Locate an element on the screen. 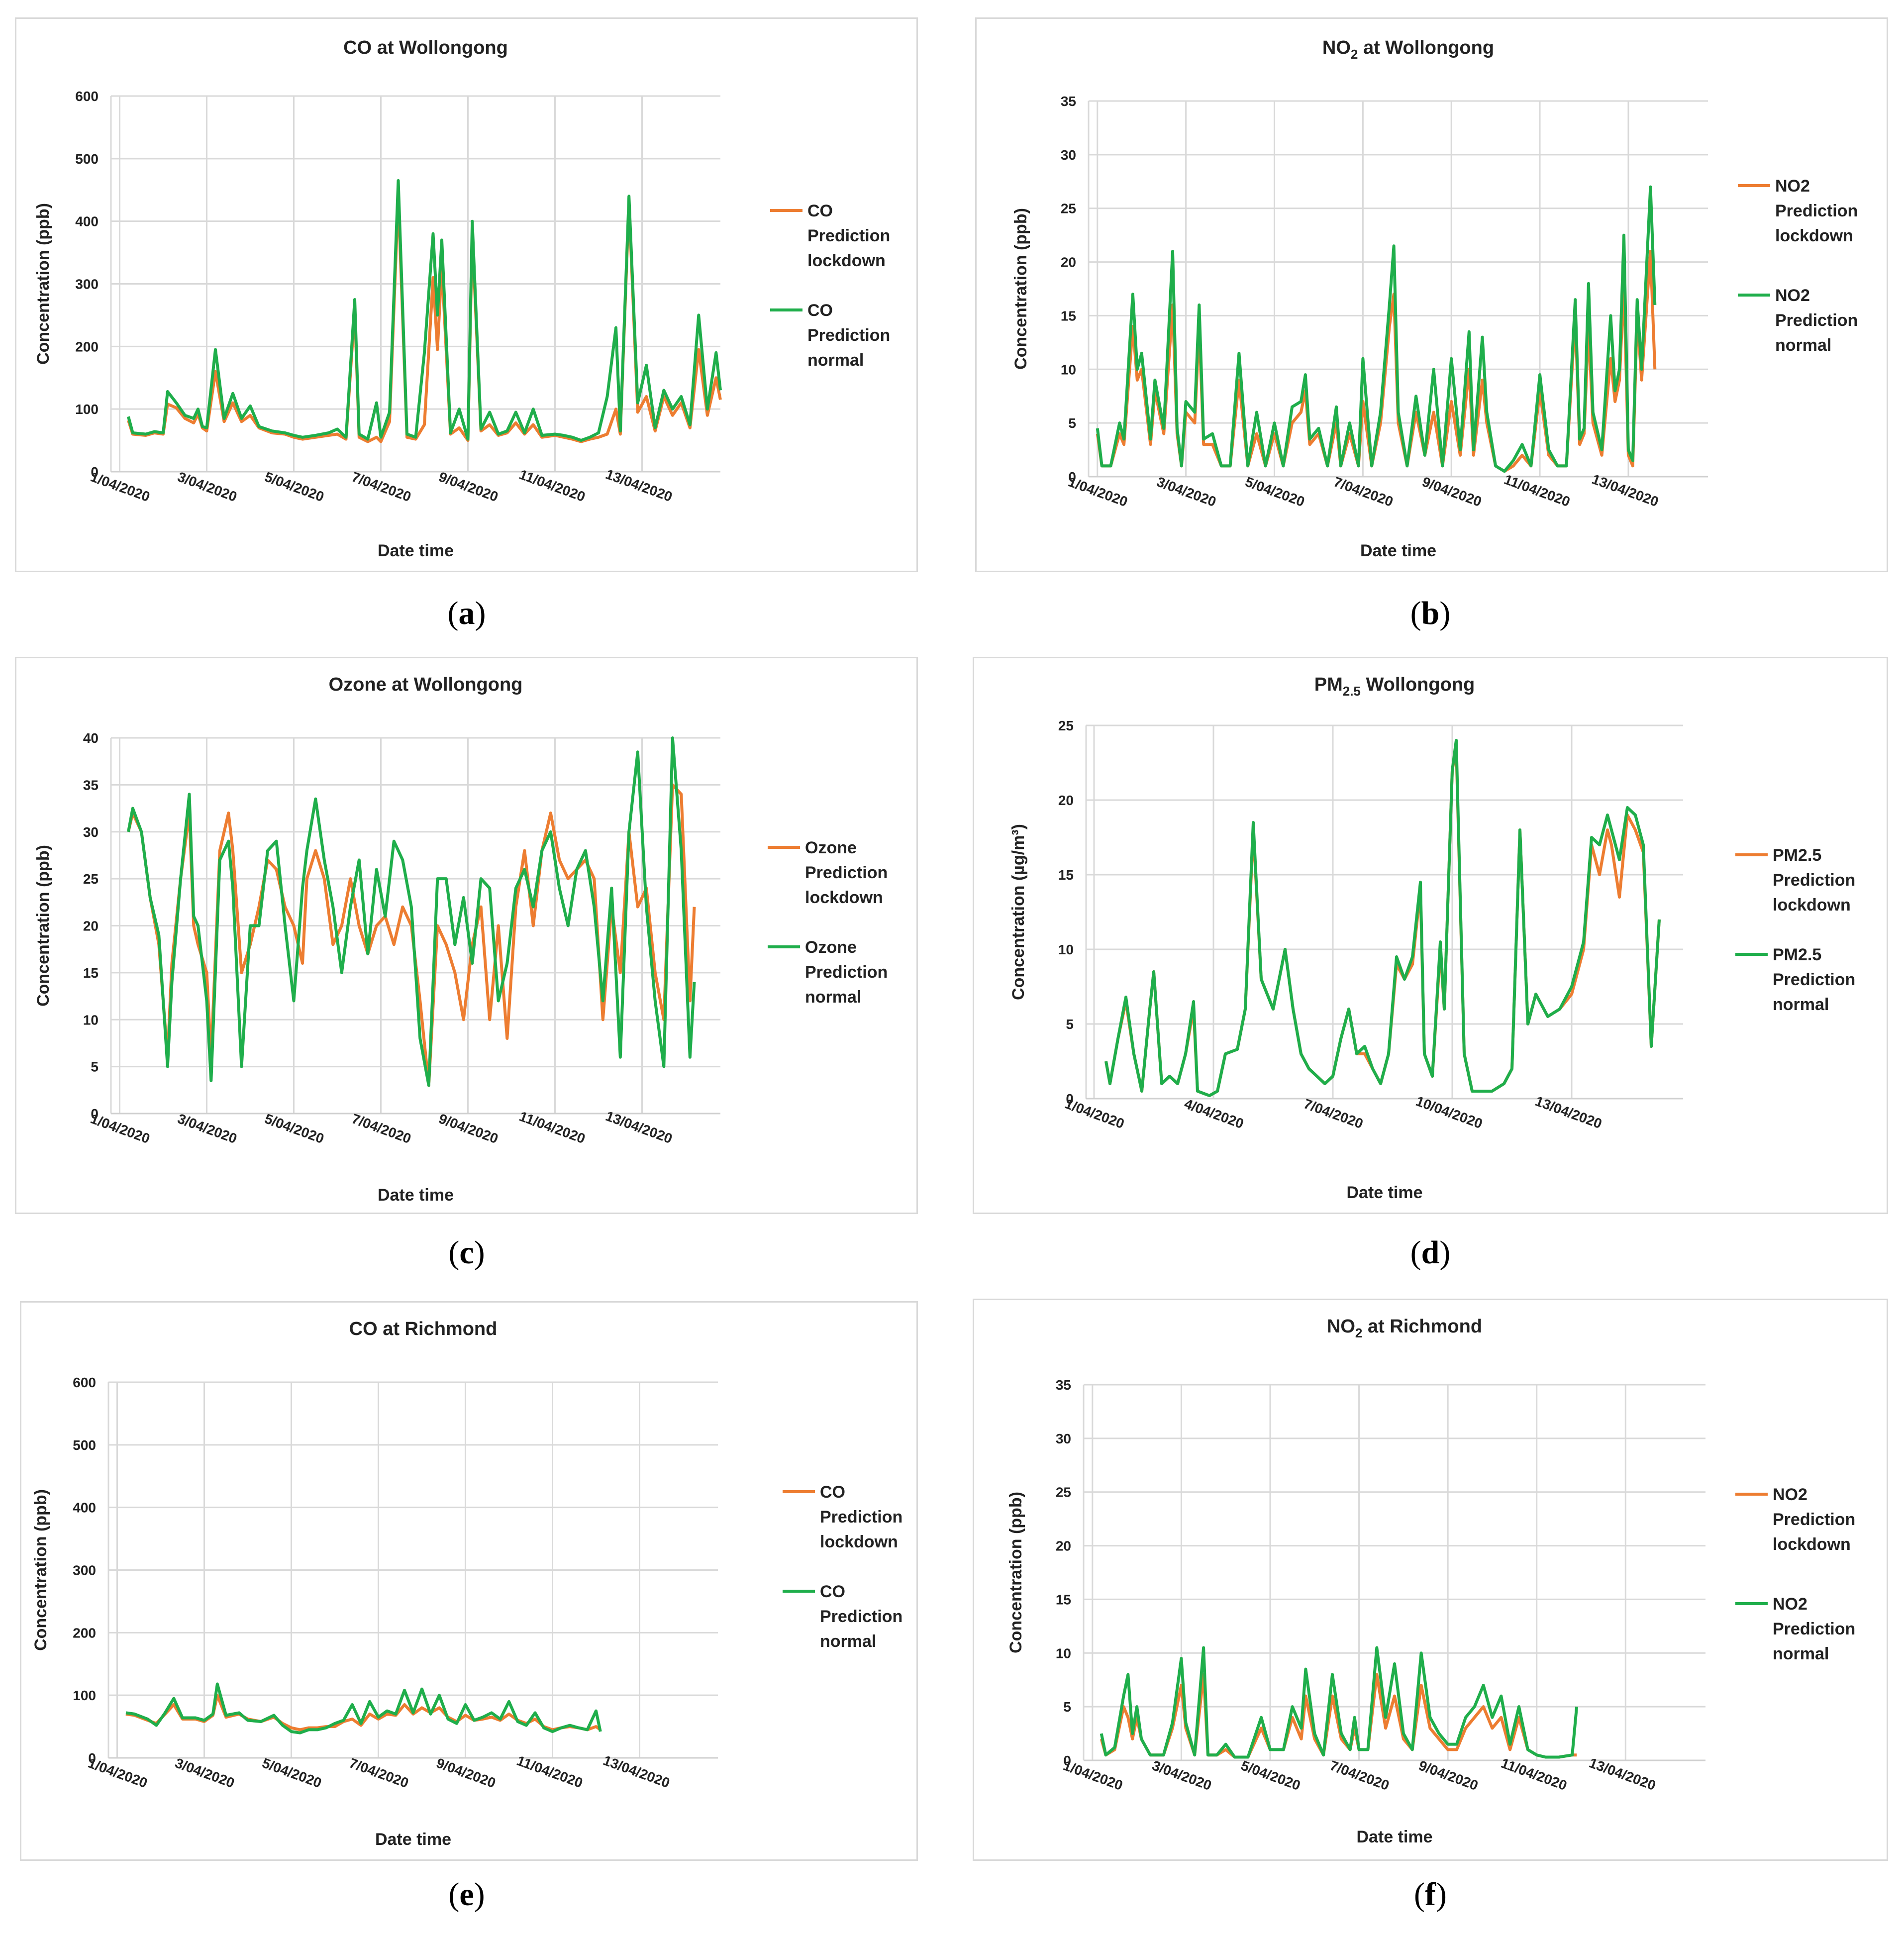 The image size is (1904, 1937). chart-title: NO2 at Wollongong is located at coordinates (1408, 50).